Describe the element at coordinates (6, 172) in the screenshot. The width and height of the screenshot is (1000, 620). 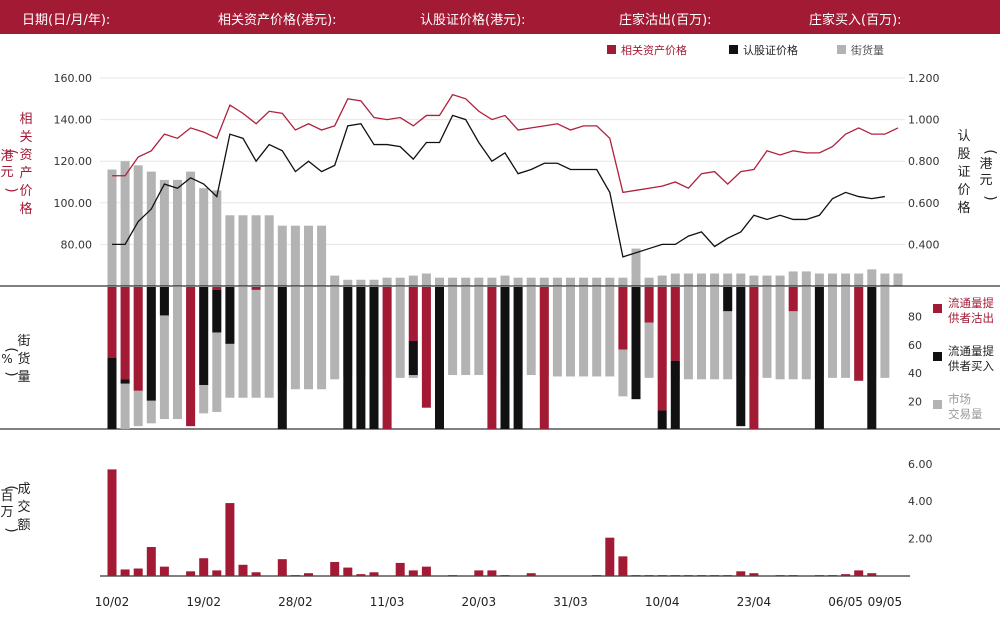
I see `left-unit-char: 元` at that location.